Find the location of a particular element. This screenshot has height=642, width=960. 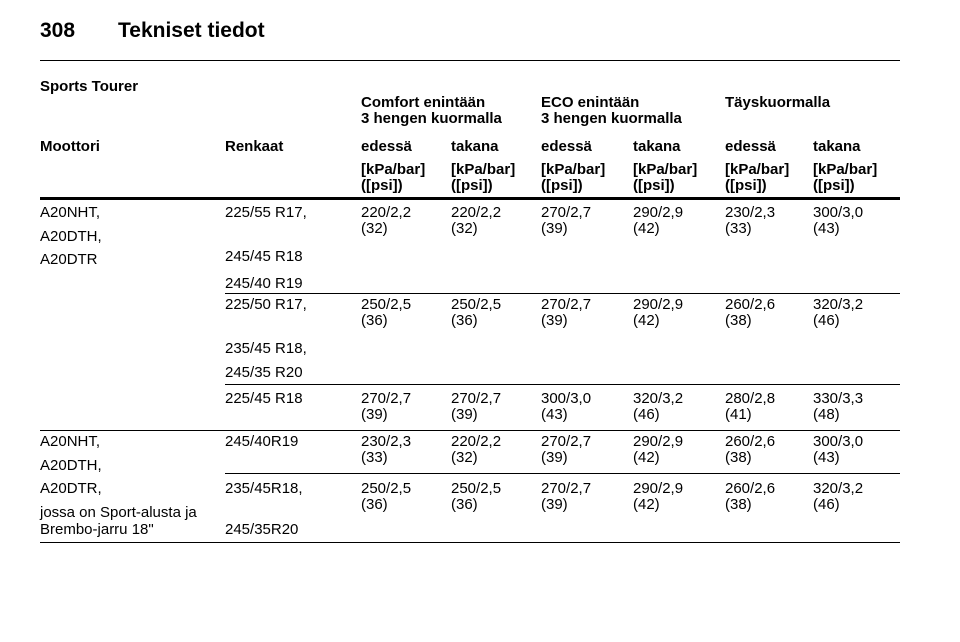

page-title: Tekniset tiedot is located at coordinates (191, 30).